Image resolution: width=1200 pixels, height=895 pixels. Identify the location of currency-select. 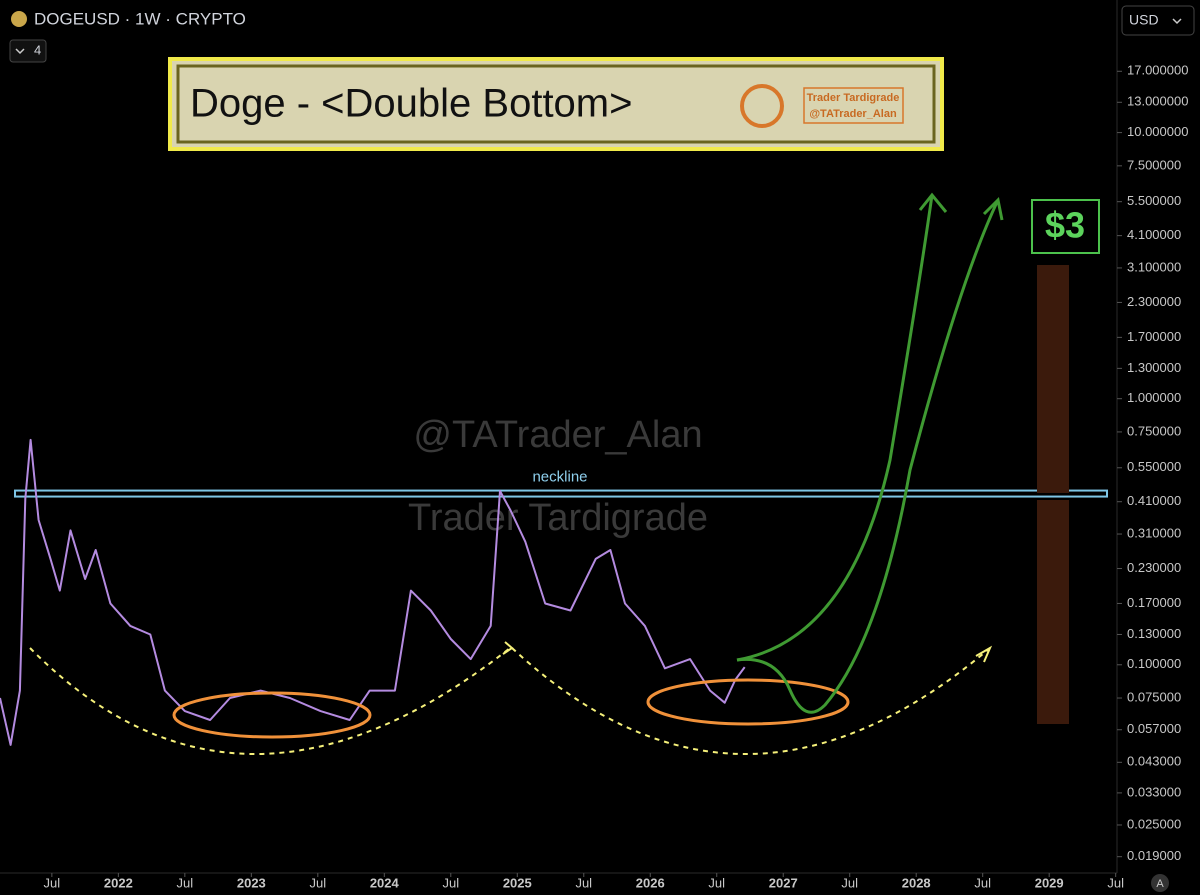
(1158, 20).